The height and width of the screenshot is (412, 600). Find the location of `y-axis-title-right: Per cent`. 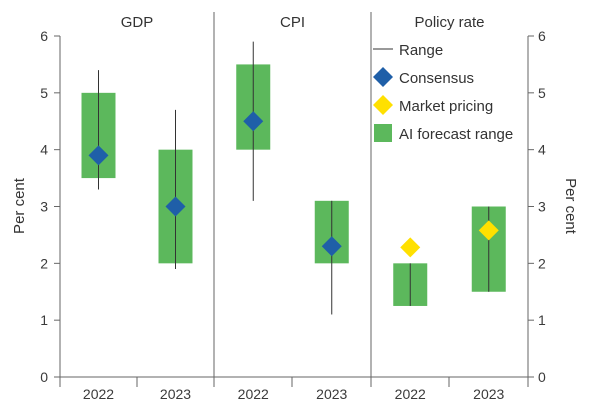

y-axis-title-right: Per cent is located at coordinates (570, 206).